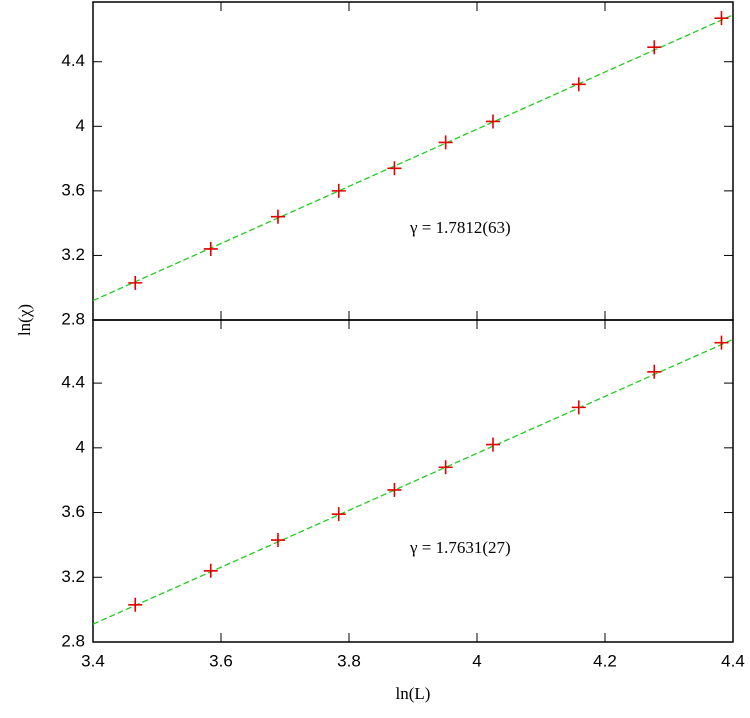 Image resolution: width=750 pixels, height=718 pixels. I want to click on x-tick-label: 4.4, so click(733, 660).